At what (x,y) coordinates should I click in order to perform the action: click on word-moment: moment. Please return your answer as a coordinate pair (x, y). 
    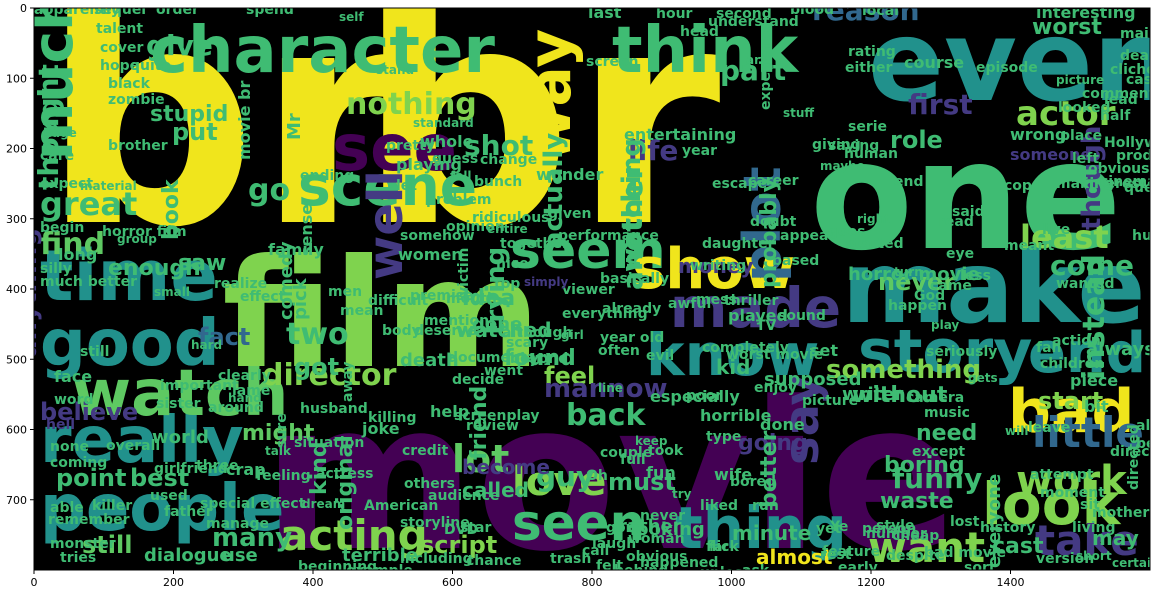
    Looking at the image, I should click on (1072, 493).